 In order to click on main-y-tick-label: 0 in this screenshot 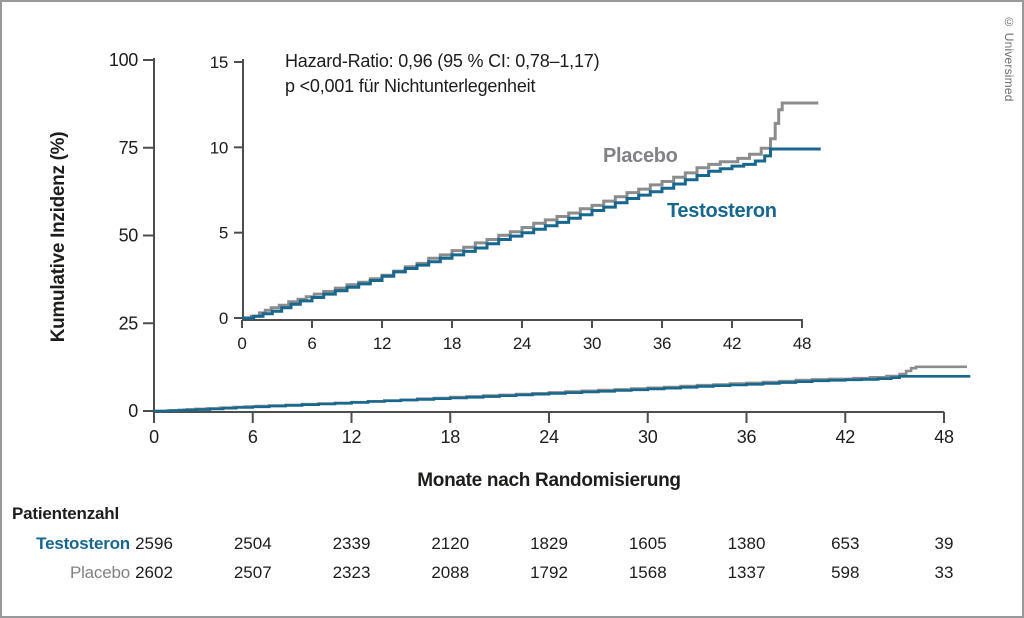, I will do `click(133, 411)`.